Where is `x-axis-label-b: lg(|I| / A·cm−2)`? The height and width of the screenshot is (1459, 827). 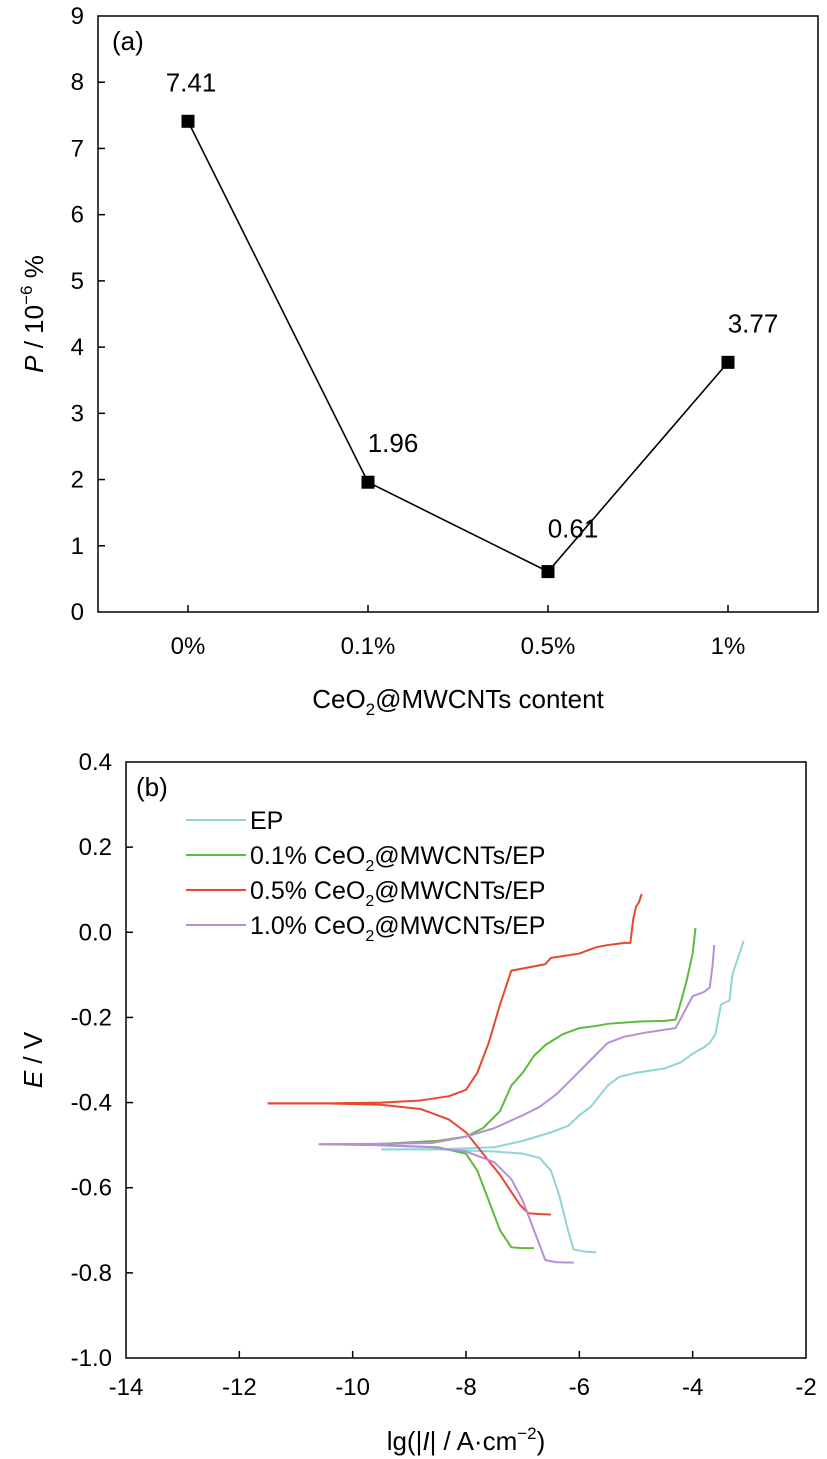 x-axis-label-b: lg(|I| / A·cm−2) is located at coordinates (466, 1440).